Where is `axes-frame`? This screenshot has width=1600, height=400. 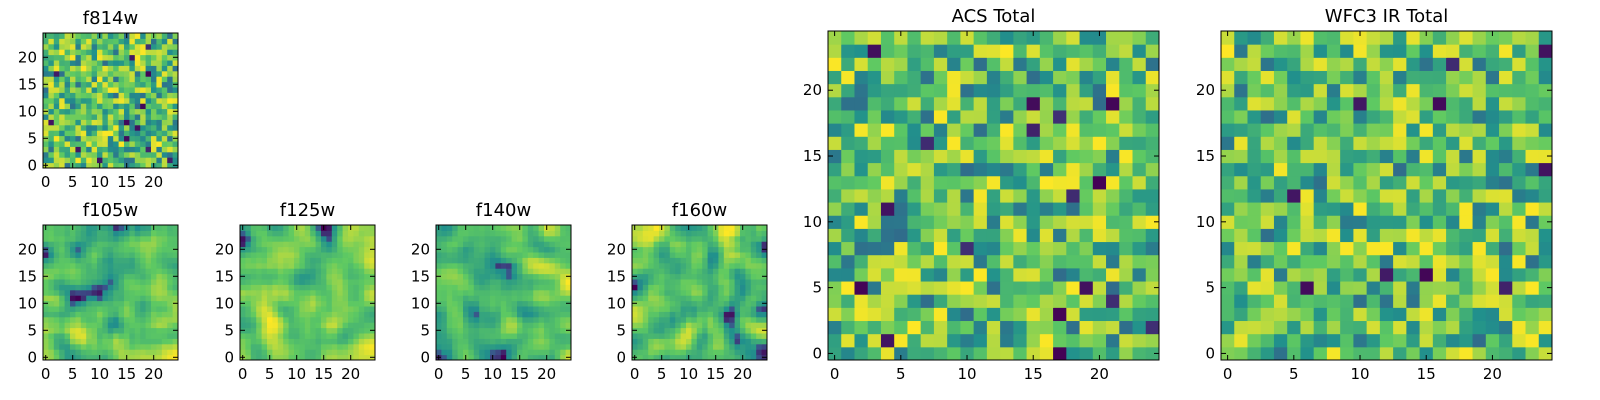
axes-frame is located at coordinates (110, 292).